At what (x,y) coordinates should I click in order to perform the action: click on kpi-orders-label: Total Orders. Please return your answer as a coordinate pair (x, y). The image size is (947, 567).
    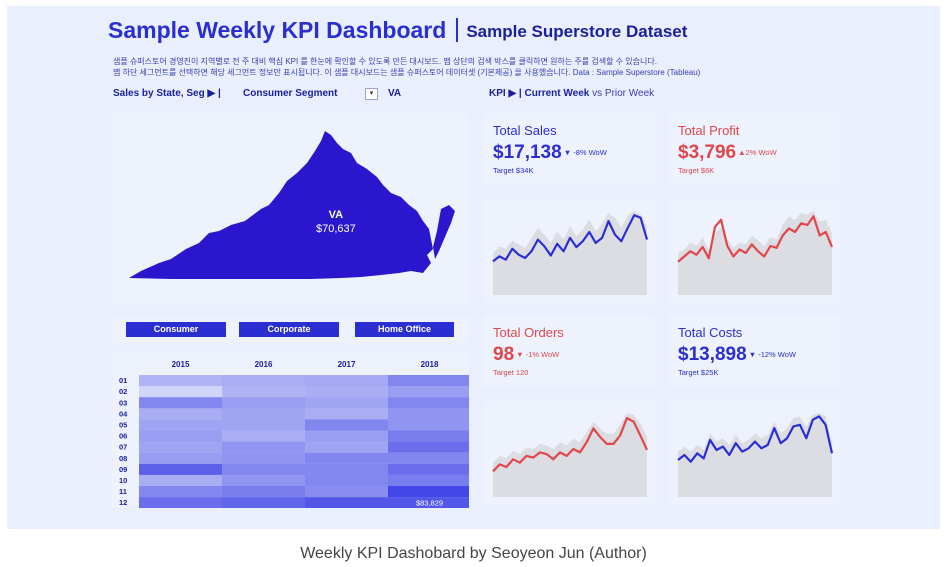
    Looking at the image, I should click on (528, 332).